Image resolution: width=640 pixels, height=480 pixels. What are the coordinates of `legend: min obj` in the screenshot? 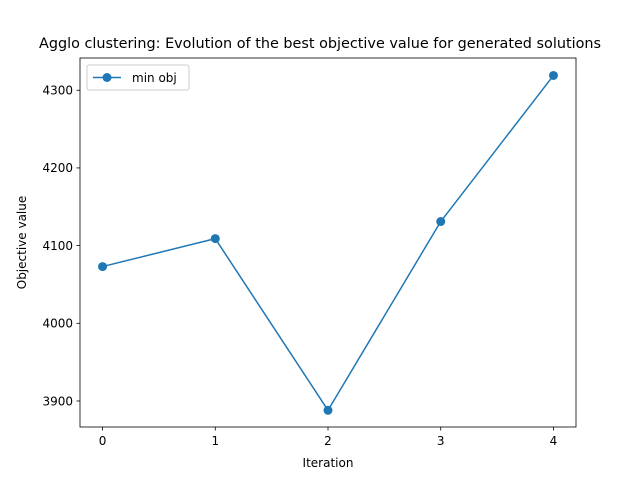 It's located at (138, 77).